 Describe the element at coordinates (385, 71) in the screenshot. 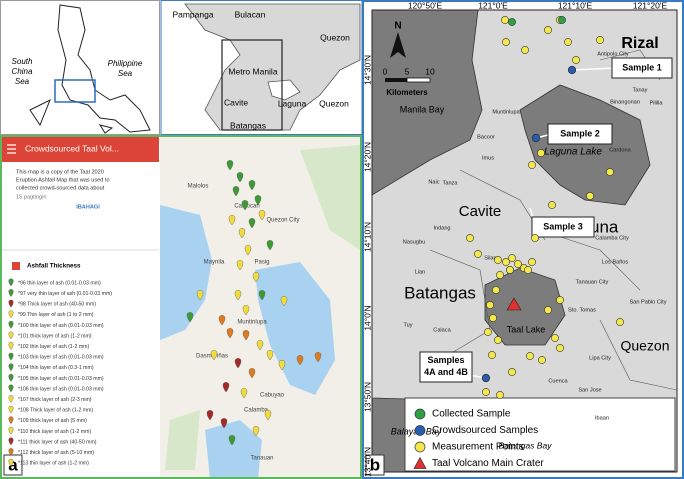

I see `label: 0` at that location.